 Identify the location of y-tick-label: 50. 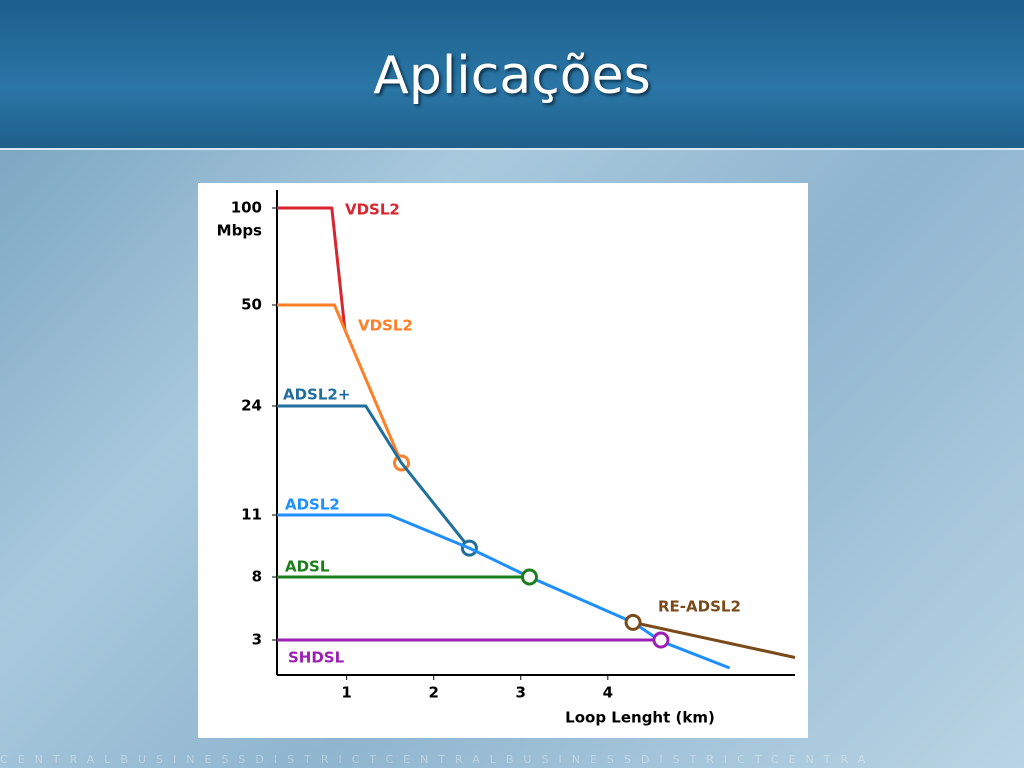
(251, 305).